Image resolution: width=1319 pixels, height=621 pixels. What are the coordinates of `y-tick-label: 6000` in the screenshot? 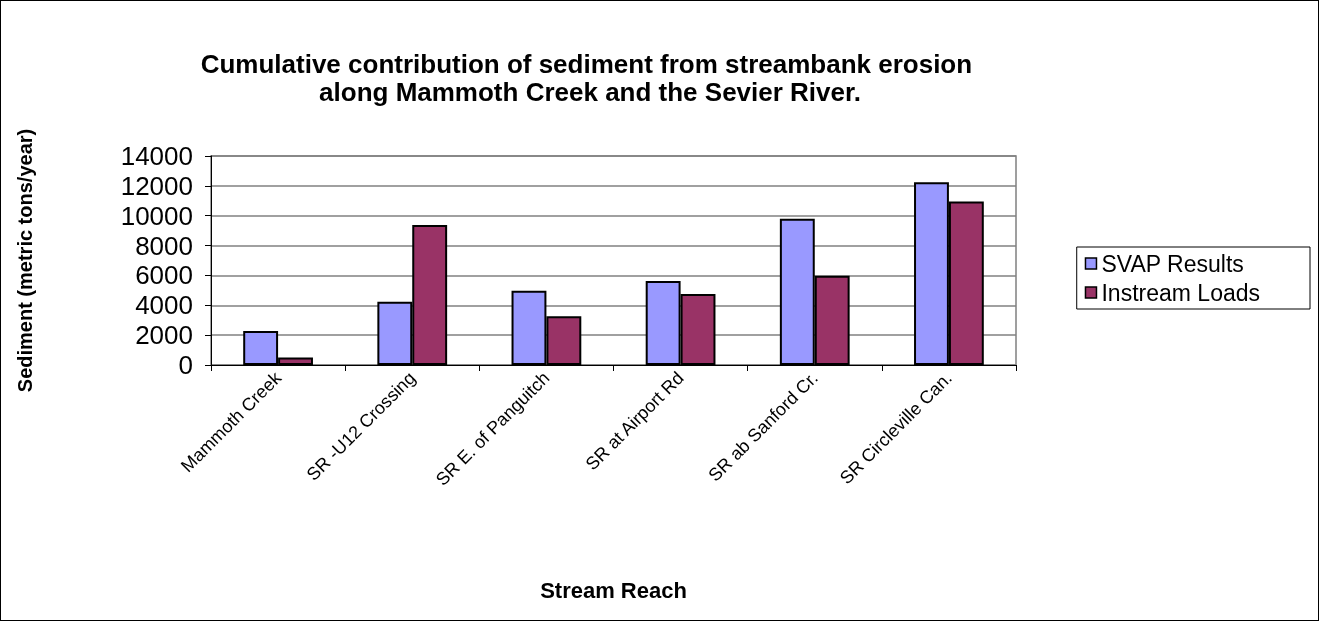 It's located at (164, 275).